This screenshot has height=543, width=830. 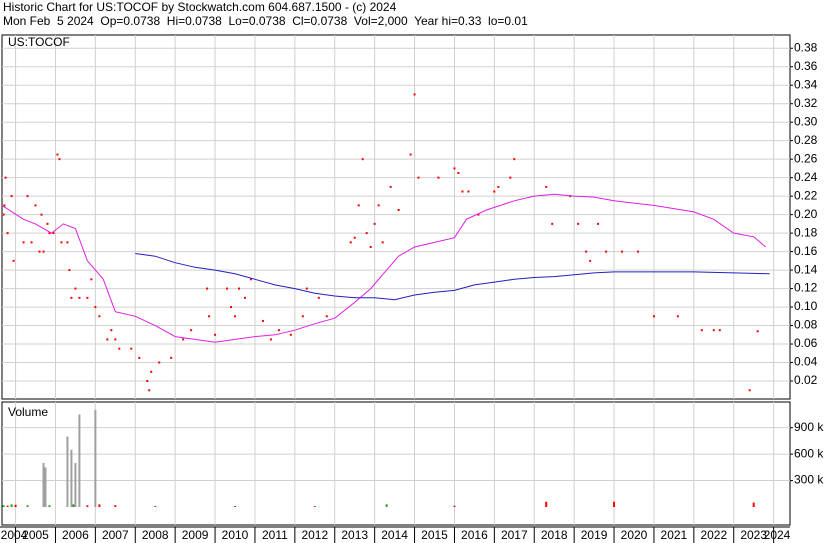 What do you see at coordinates (115, 535) in the screenshot?
I see `x-tick-label: 2007` at bounding box center [115, 535].